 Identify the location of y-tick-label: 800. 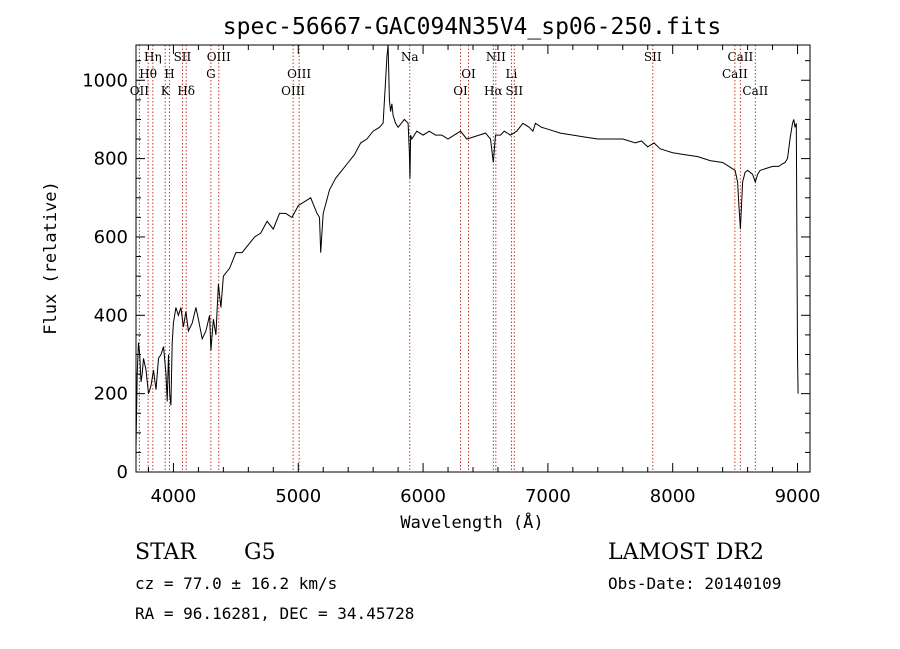
(111, 159).